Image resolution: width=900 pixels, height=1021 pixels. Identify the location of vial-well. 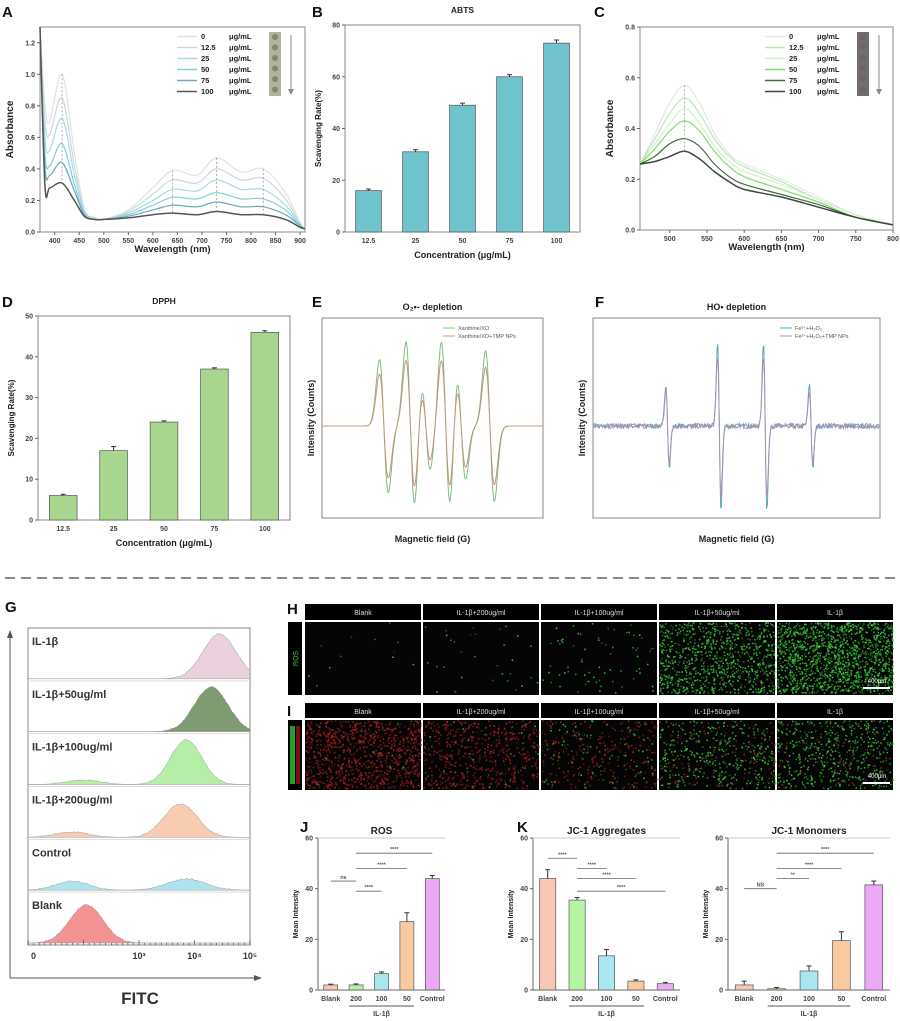
(275, 68).